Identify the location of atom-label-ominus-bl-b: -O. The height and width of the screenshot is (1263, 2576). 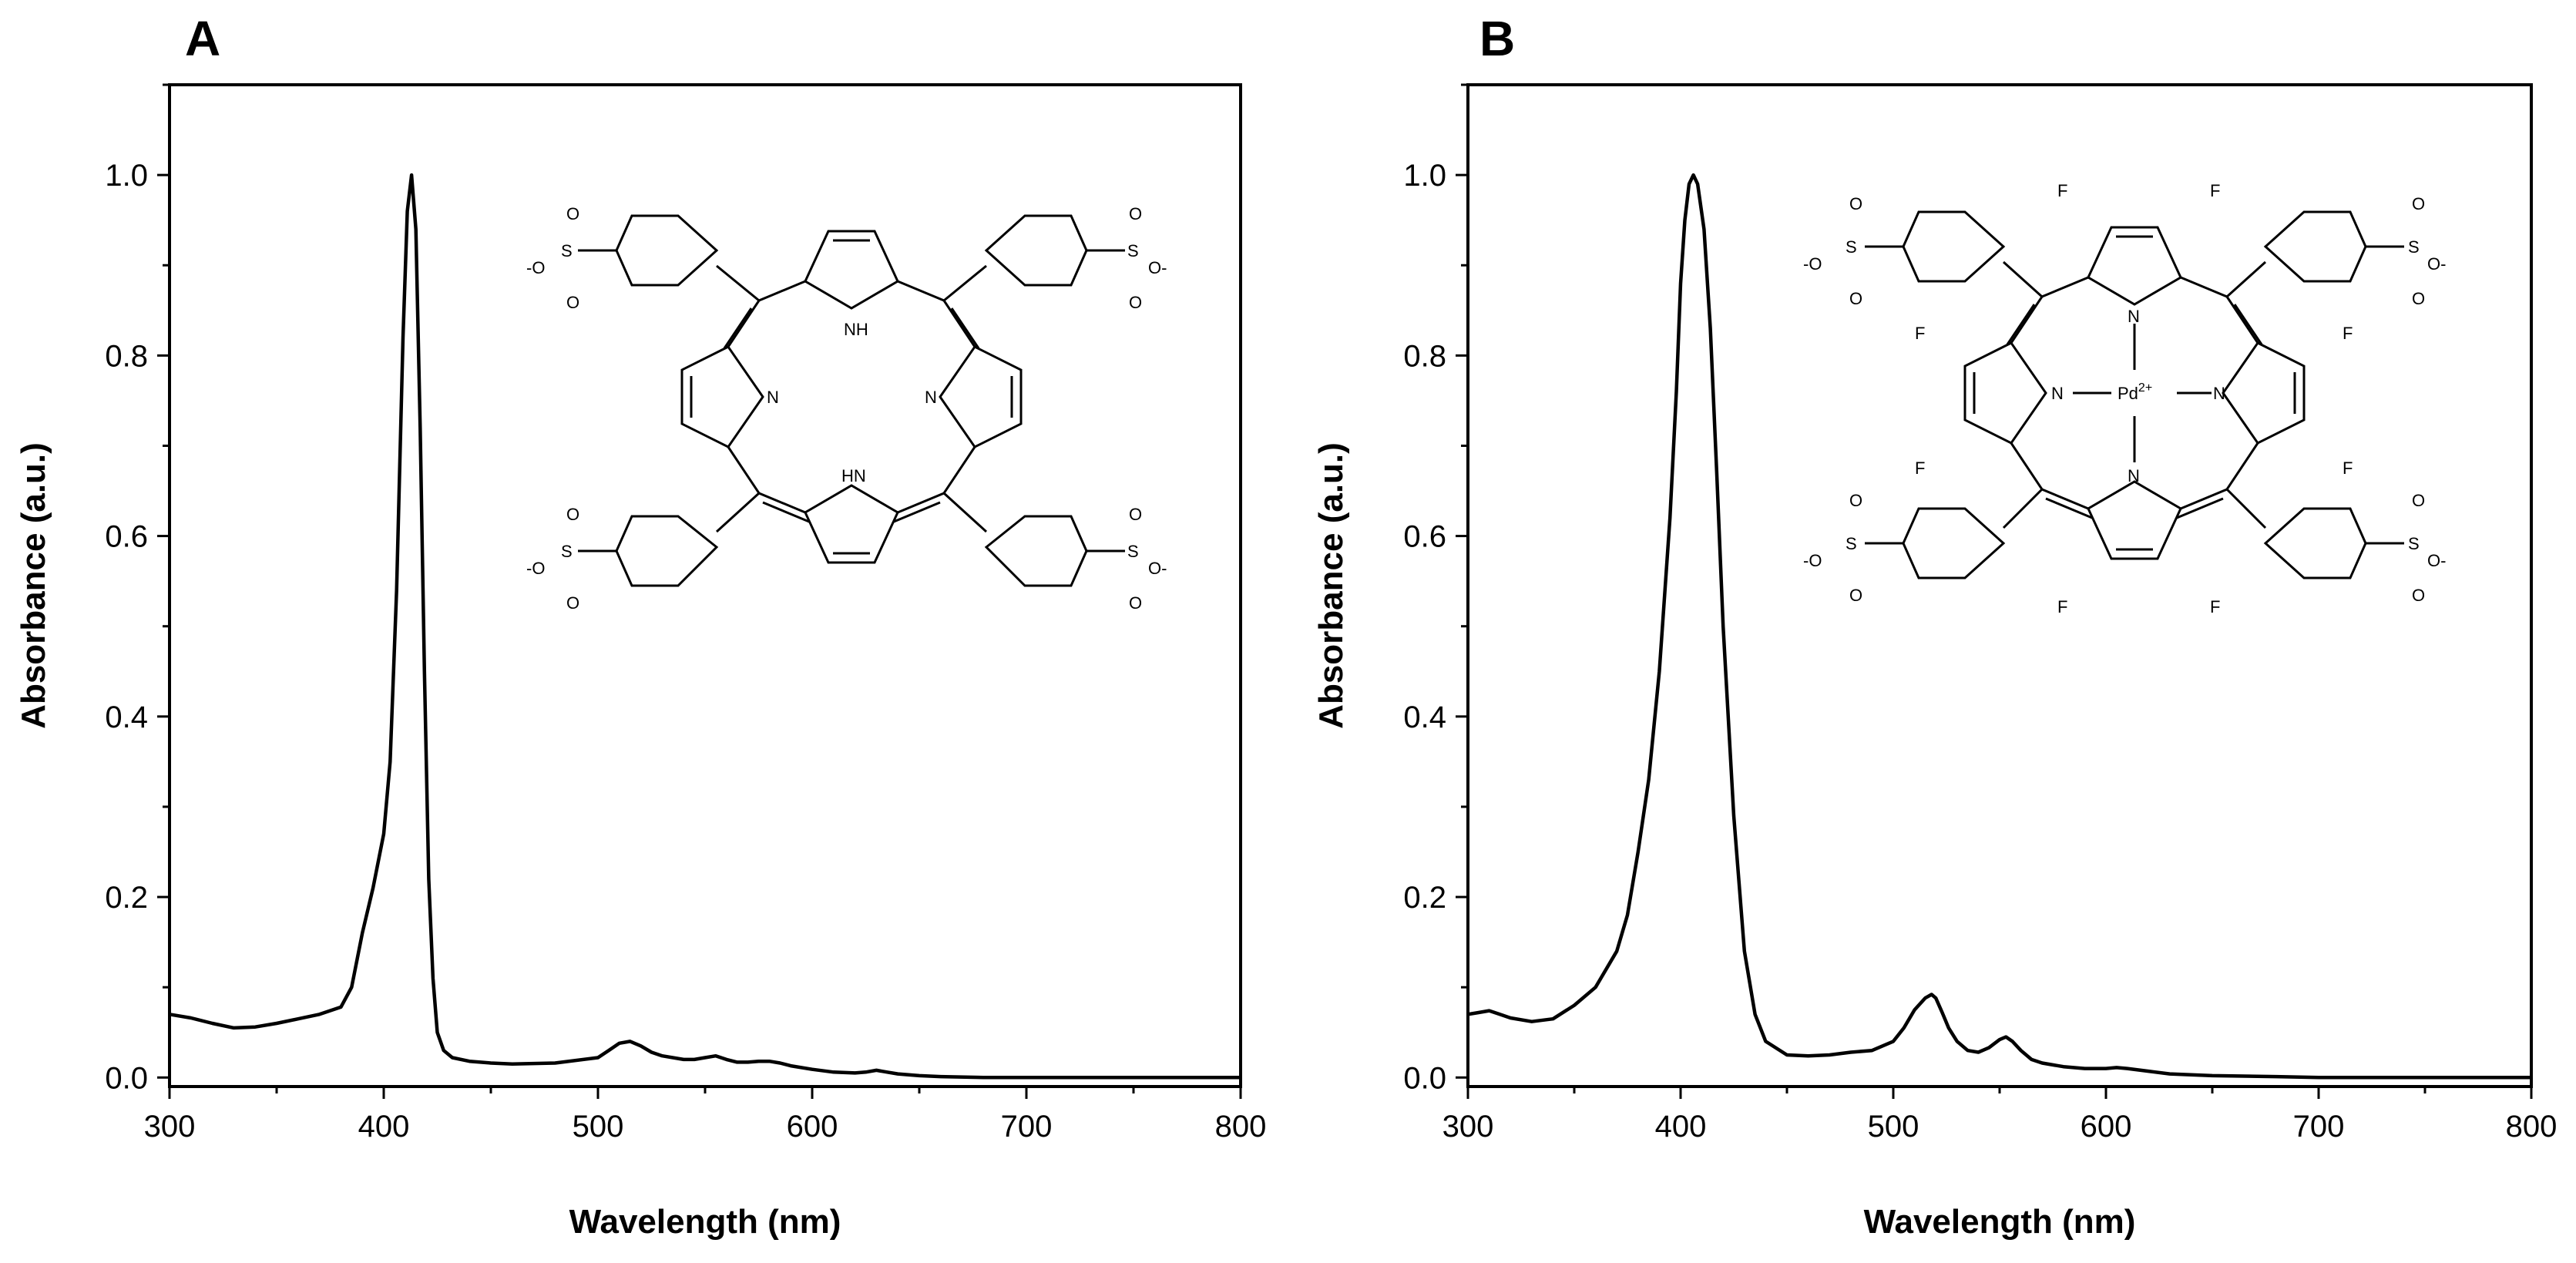
(1812, 560).